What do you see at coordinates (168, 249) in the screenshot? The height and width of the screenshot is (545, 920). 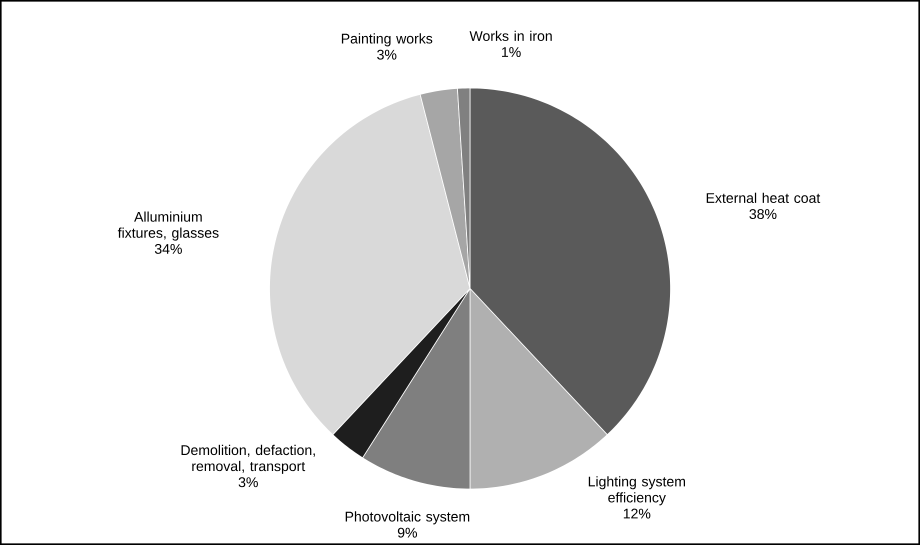 I see `data-label: 34%` at bounding box center [168, 249].